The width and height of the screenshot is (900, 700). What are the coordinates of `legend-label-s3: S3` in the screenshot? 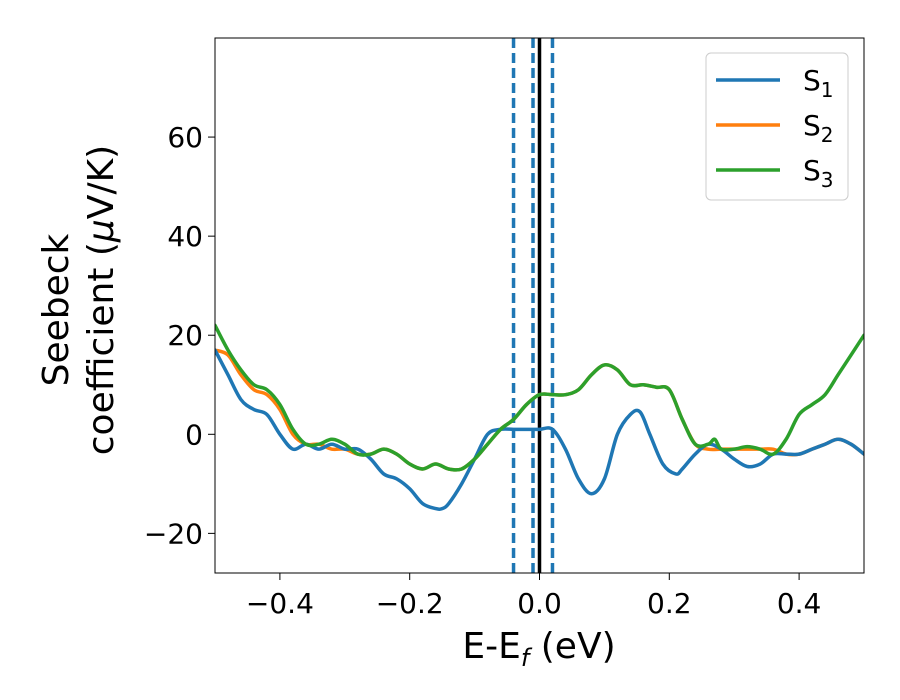 It's located at (818, 173).